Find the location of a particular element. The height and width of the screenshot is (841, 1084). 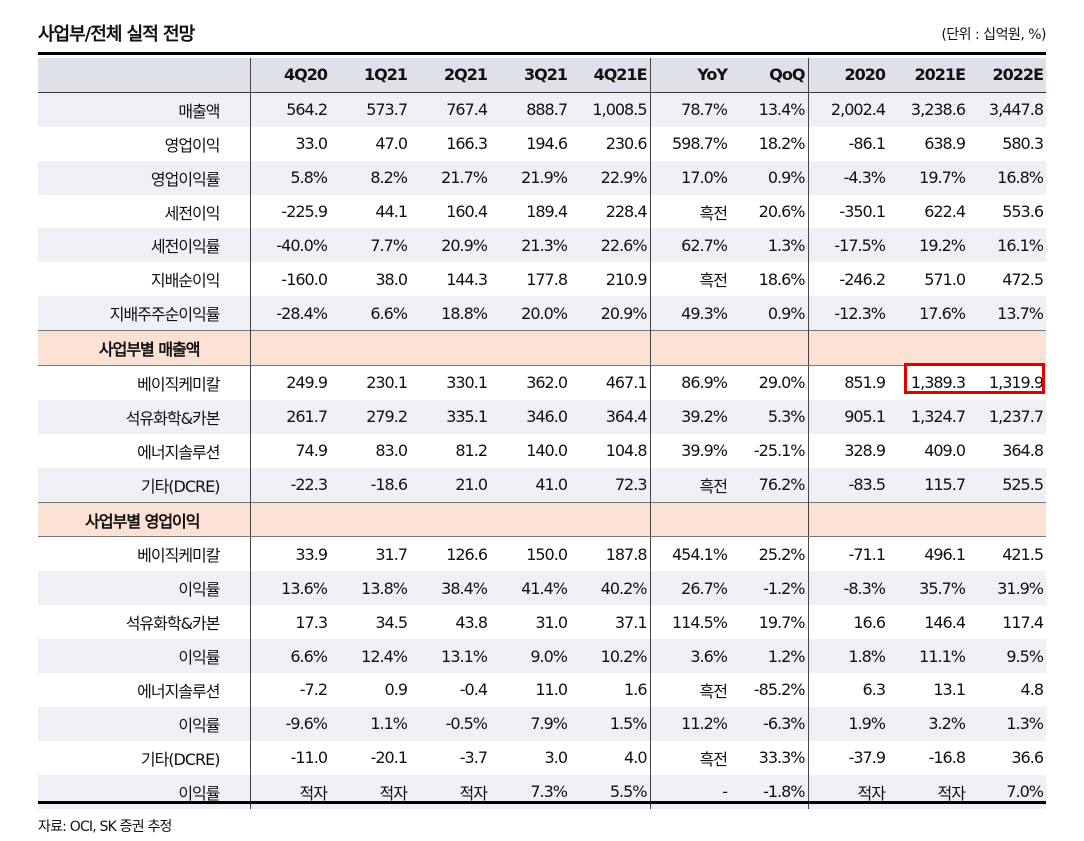

row-label: 이익률 is located at coordinates (144, 656).